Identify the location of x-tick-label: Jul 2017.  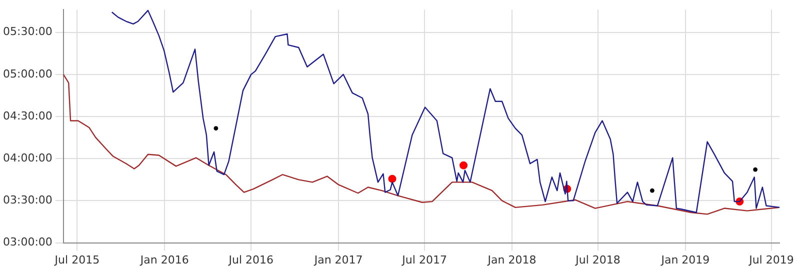
(424, 259).